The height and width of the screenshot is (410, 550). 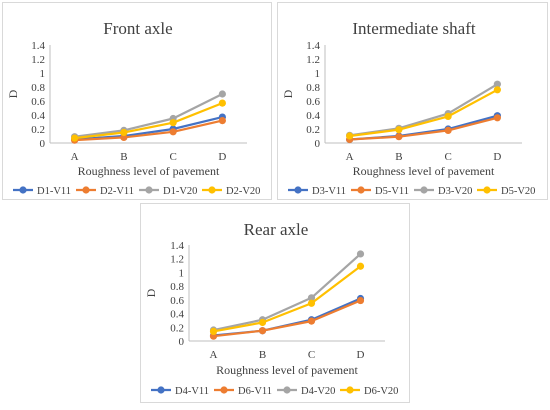 I want to click on data-point-d6-v20-d, so click(x=360, y=266).